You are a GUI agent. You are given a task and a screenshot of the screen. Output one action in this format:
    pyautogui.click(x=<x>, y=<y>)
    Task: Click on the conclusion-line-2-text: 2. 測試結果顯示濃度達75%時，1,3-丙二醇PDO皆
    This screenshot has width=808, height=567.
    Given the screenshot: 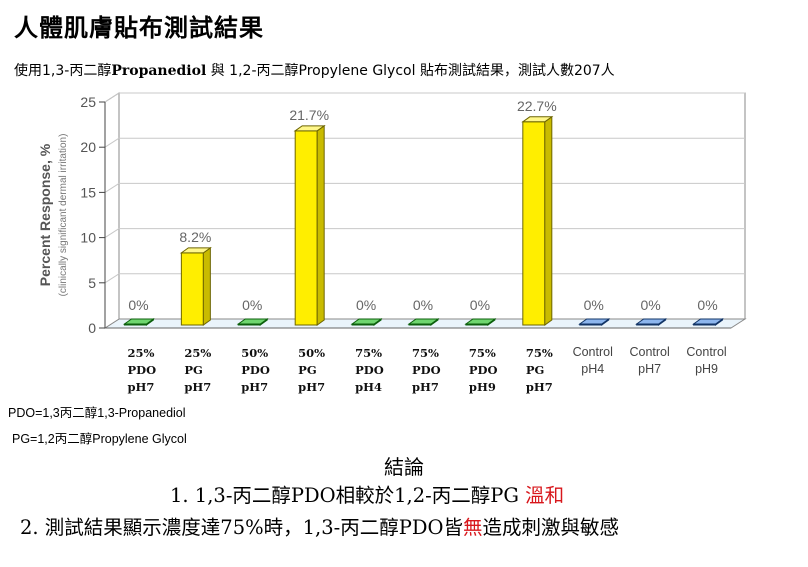 What is the action you would take?
    pyautogui.click(x=241, y=527)
    